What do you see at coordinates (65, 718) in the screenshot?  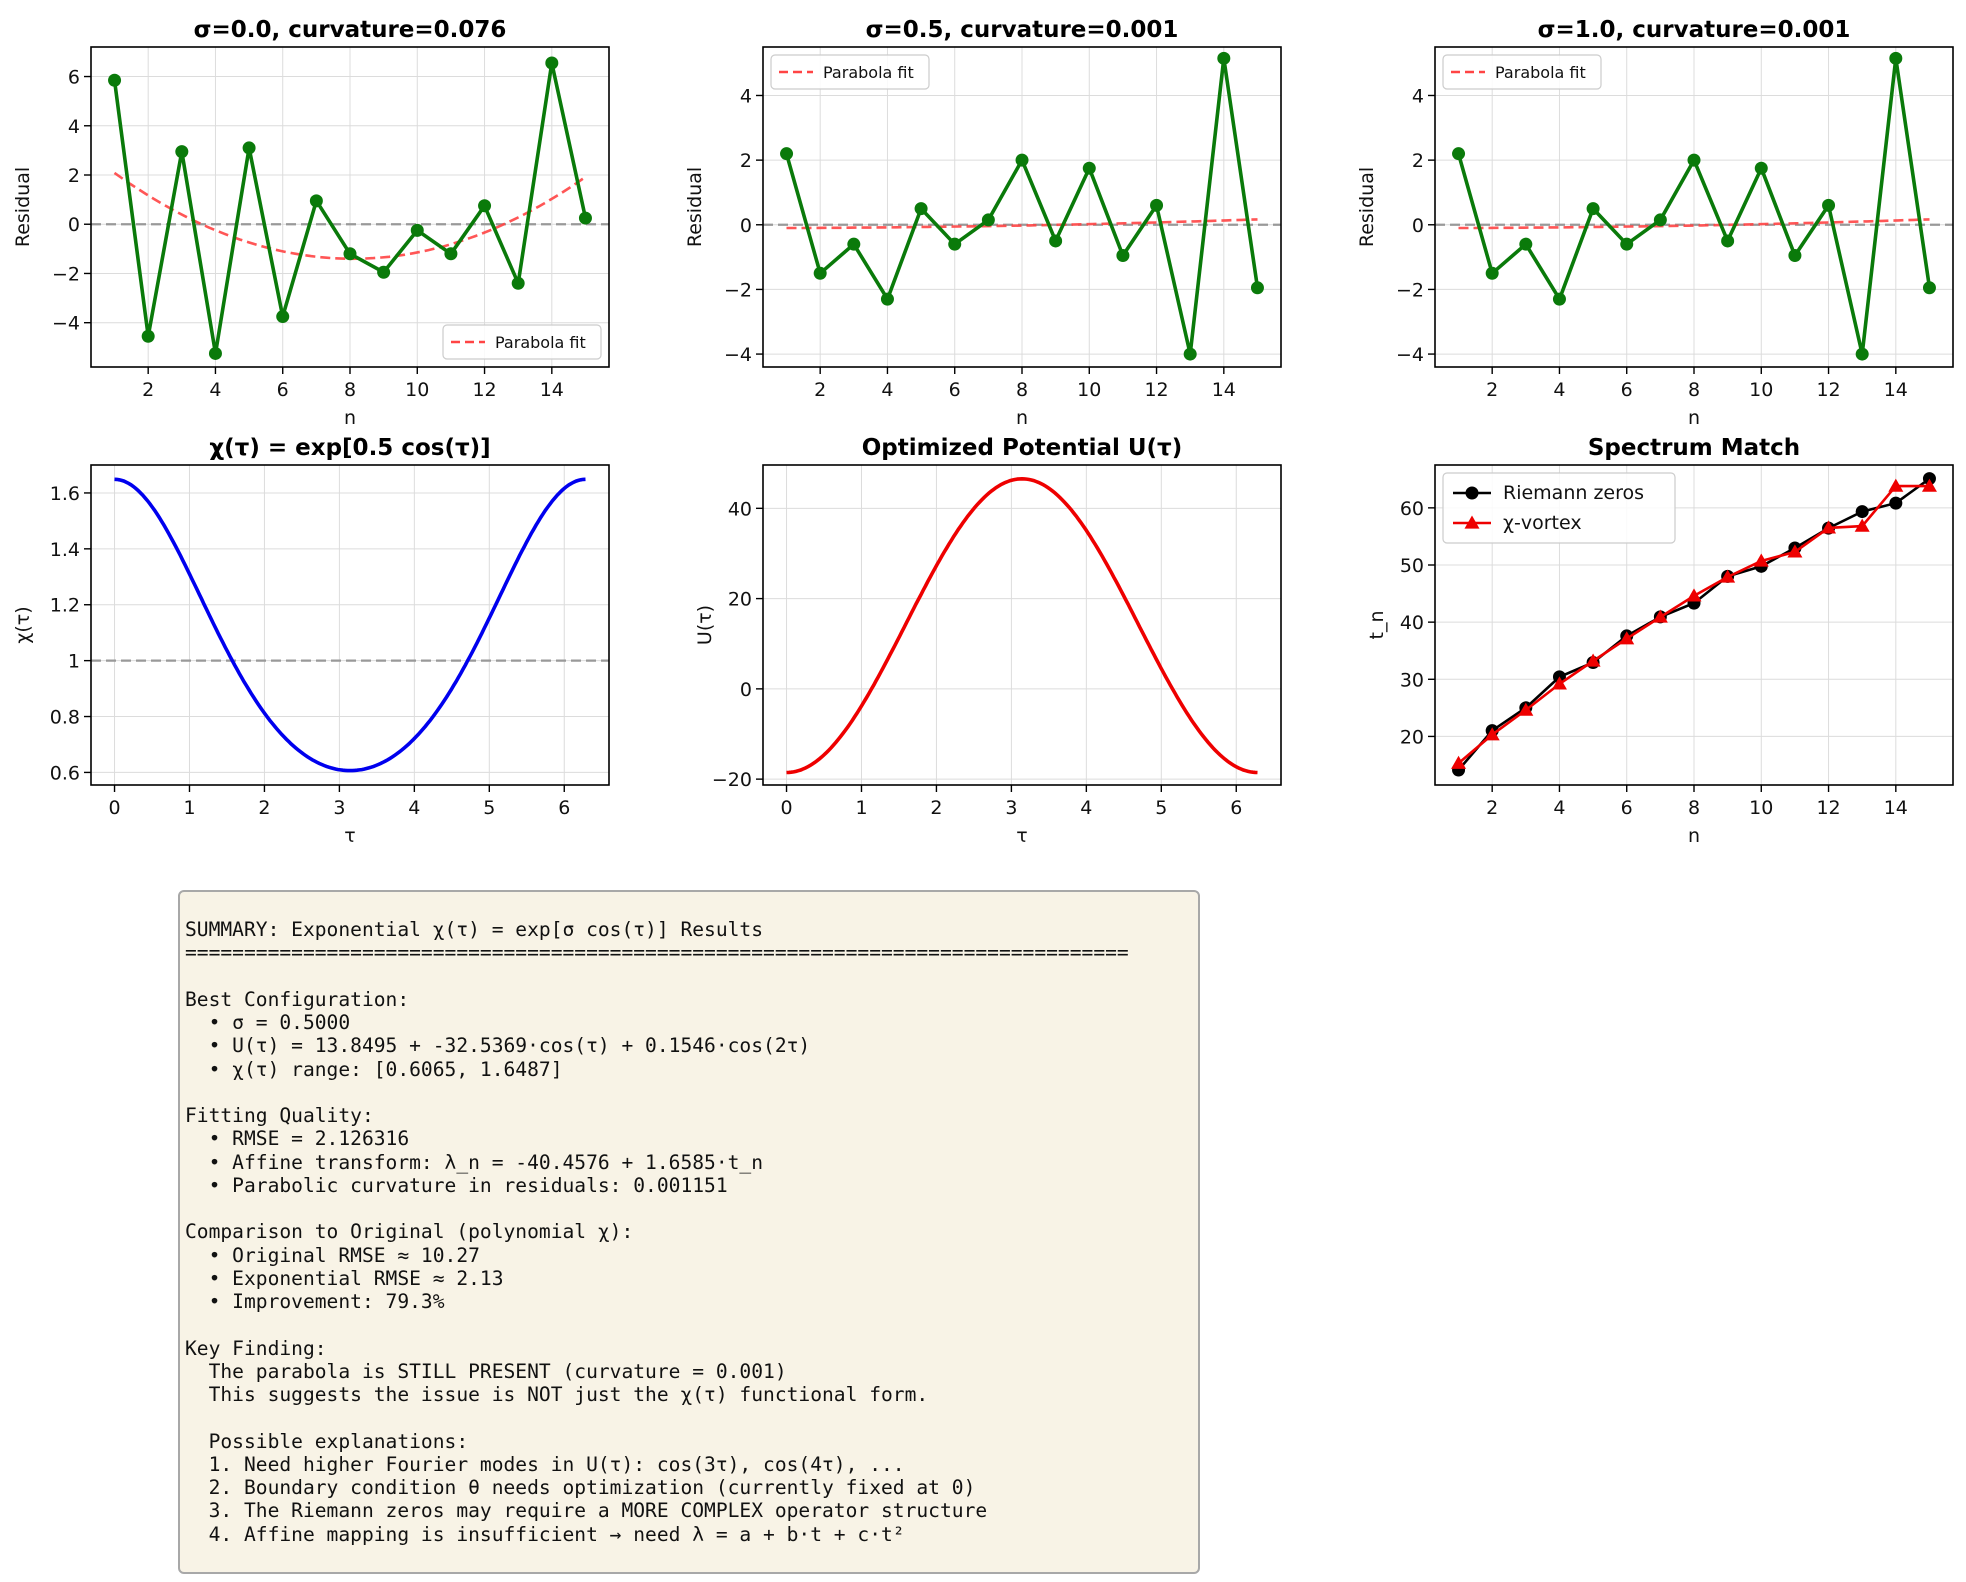 I see `y-tick-label: 0.8` at bounding box center [65, 718].